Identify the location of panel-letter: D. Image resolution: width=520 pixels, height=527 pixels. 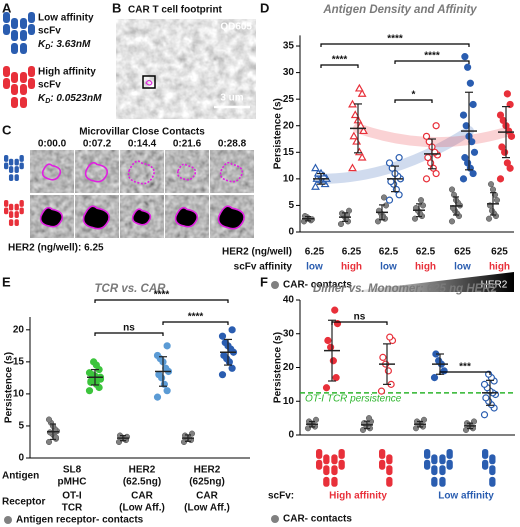
(264, 7).